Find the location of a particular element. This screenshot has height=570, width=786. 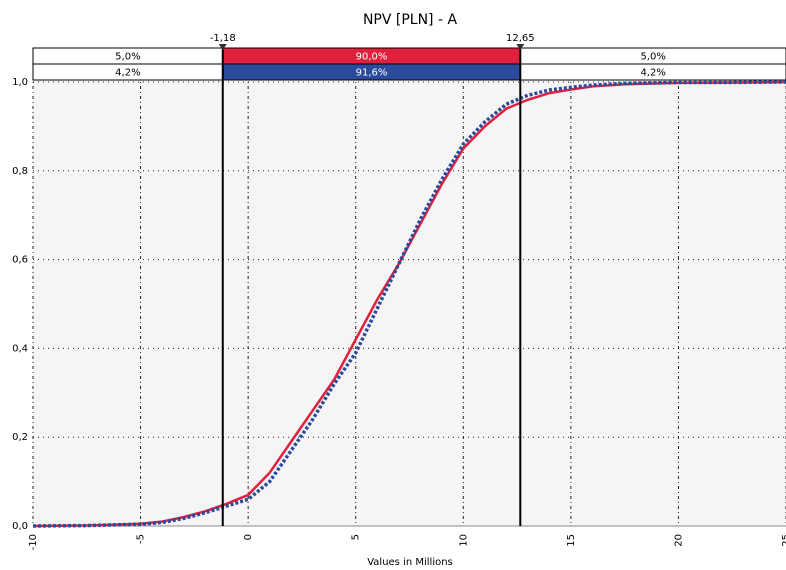

x-tick-label: 0 is located at coordinates (248, 537).